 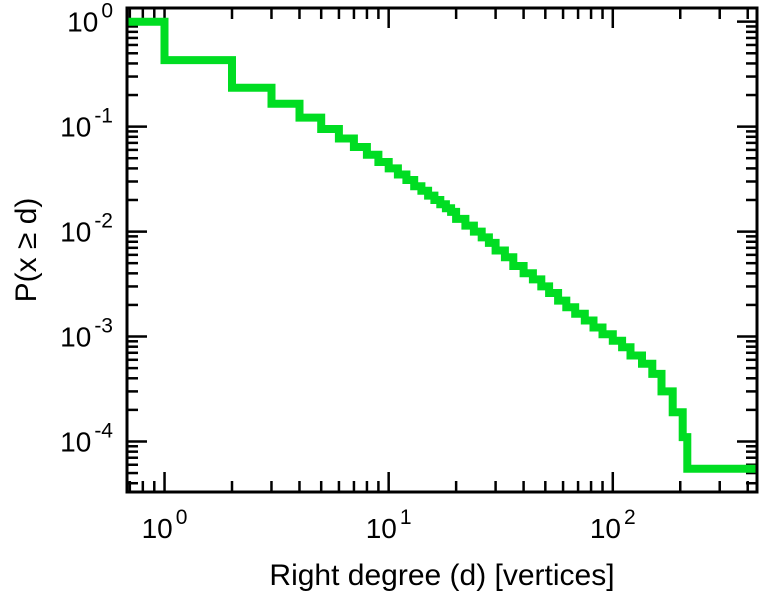 What do you see at coordinates (86, 438) in the screenshot?
I see `y-tick-label: 10 -4` at bounding box center [86, 438].